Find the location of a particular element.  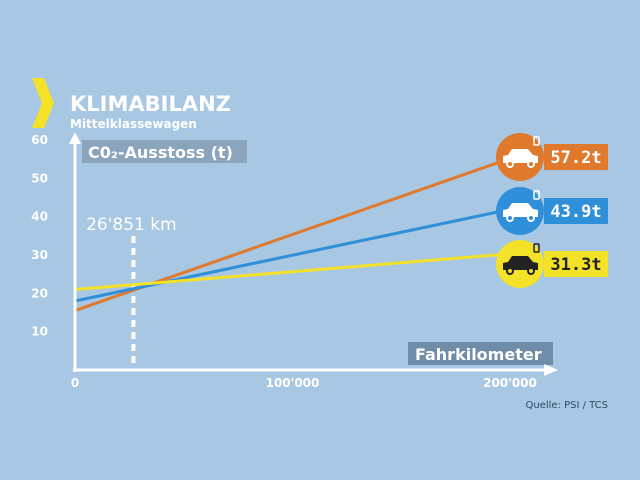

annotation-group: 26'851 km is located at coordinates (131, 290).